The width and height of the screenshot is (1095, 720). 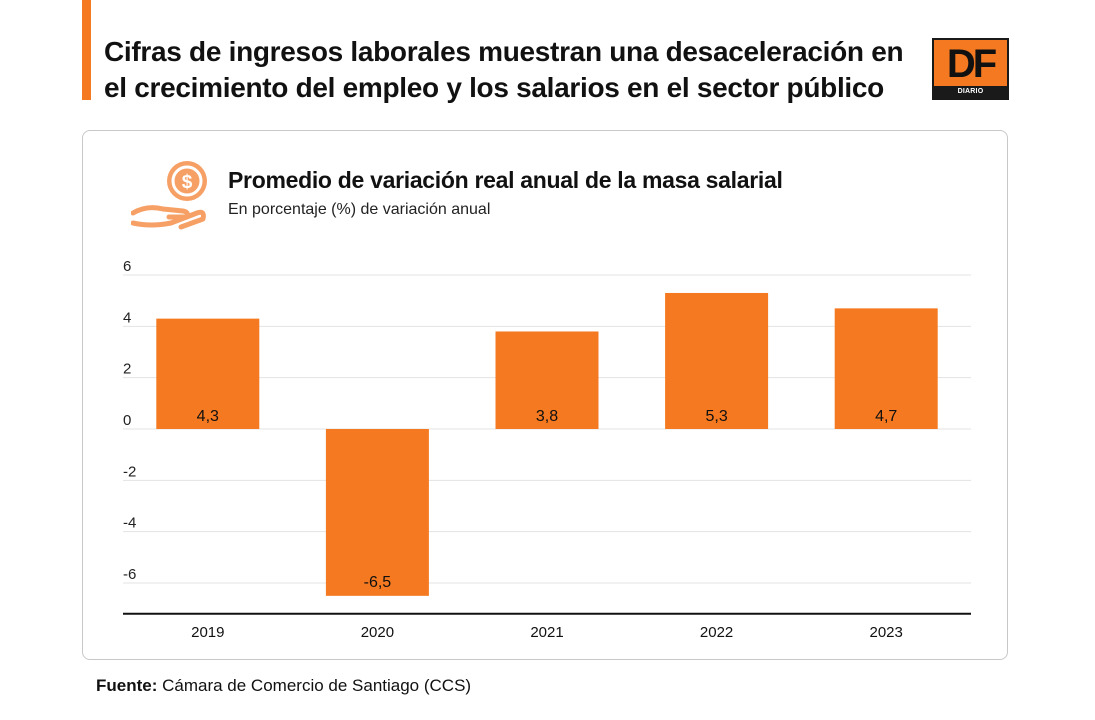 What do you see at coordinates (129, 523) in the screenshot?
I see `y-tick-label: -4` at bounding box center [129, 523].